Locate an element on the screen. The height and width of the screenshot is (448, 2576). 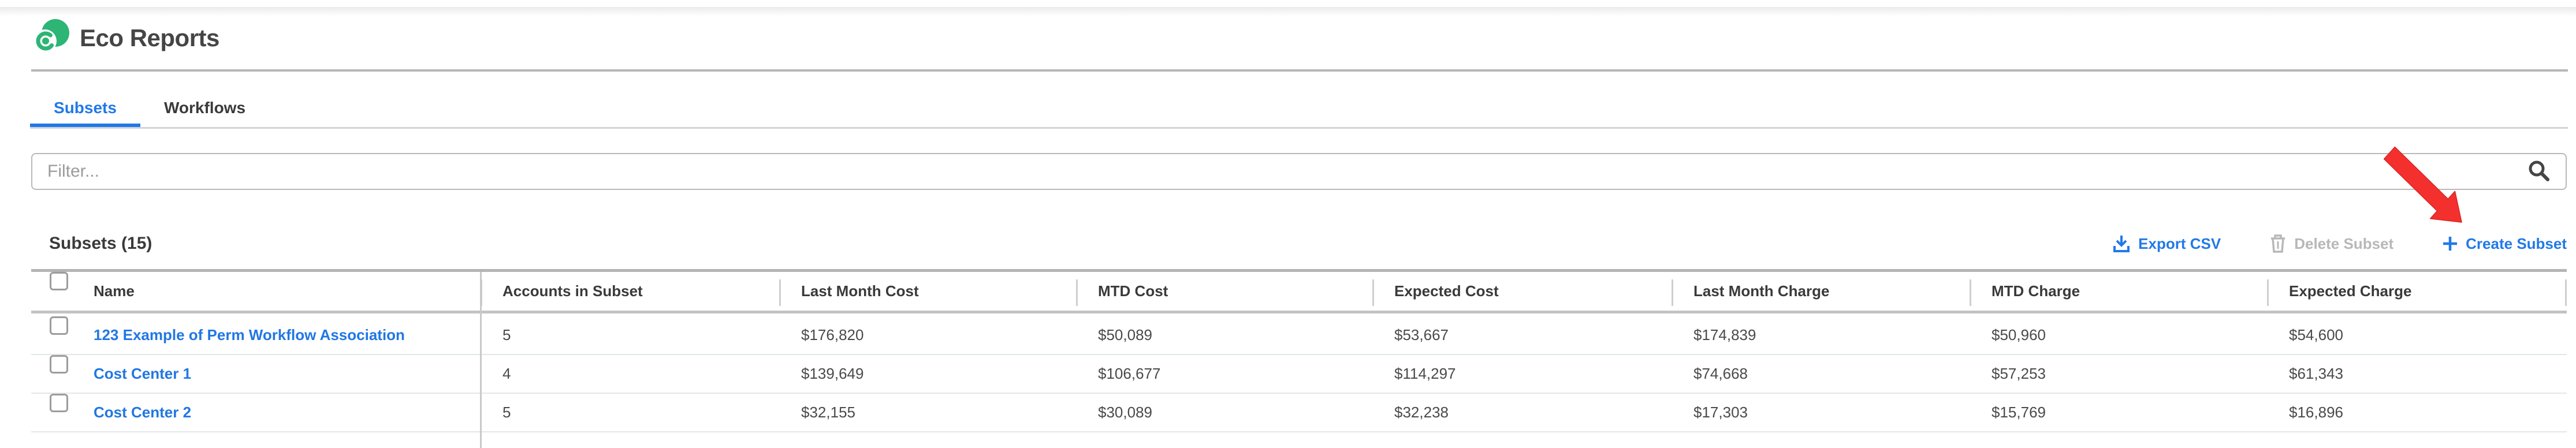
column-header-expected-charge: Expected Charge is located at coordinates (2417, 291).